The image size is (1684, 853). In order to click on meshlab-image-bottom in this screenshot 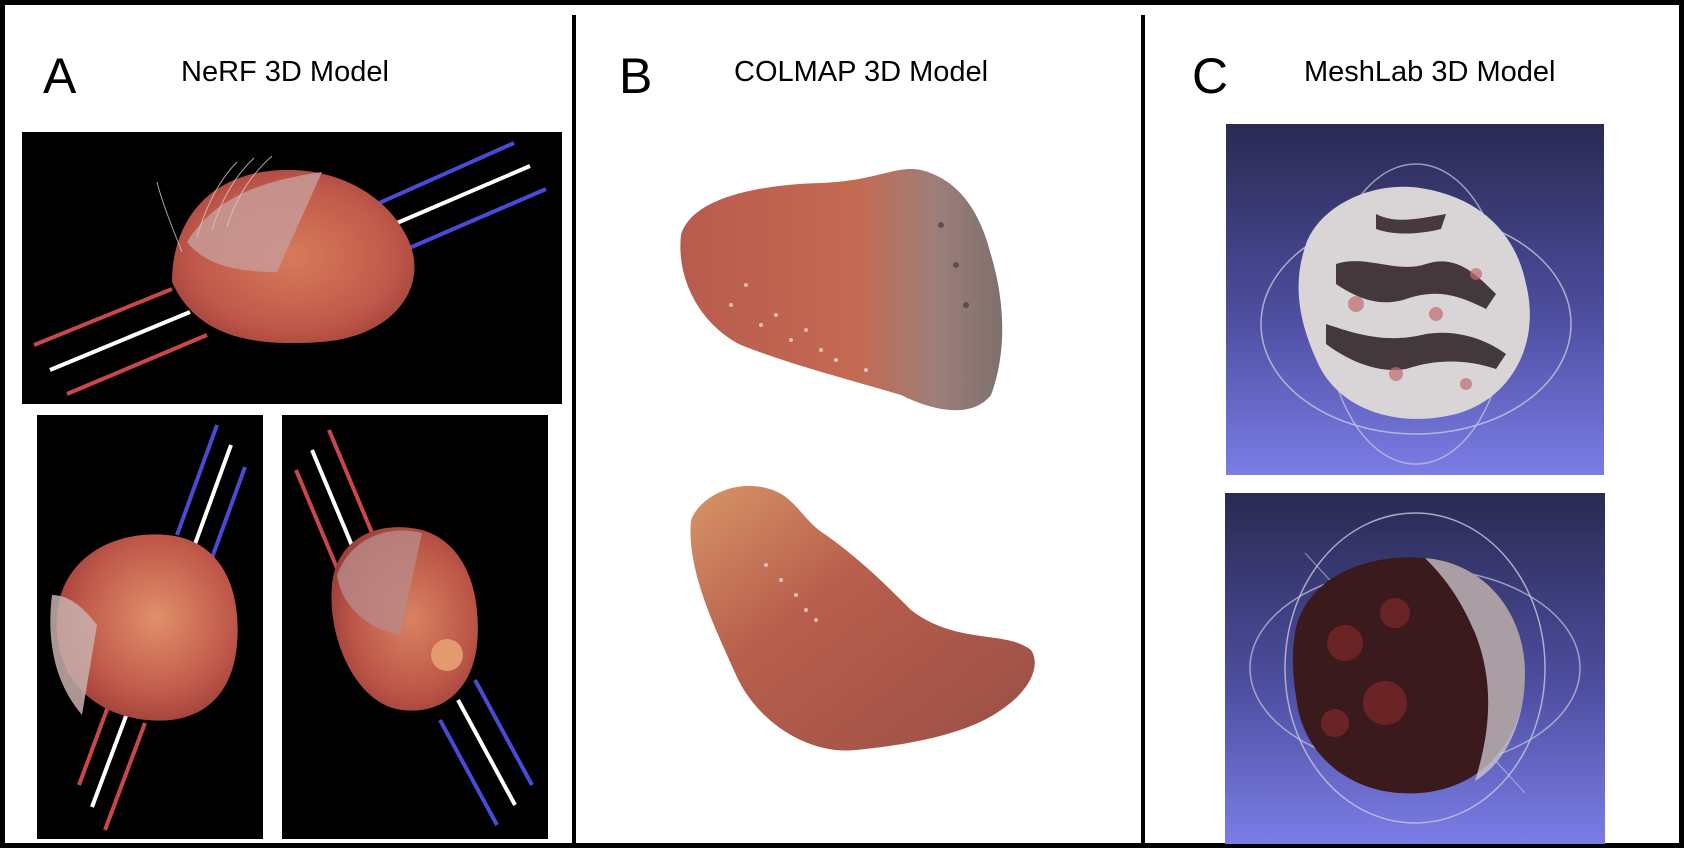, I will do `click(1415, 668)`.